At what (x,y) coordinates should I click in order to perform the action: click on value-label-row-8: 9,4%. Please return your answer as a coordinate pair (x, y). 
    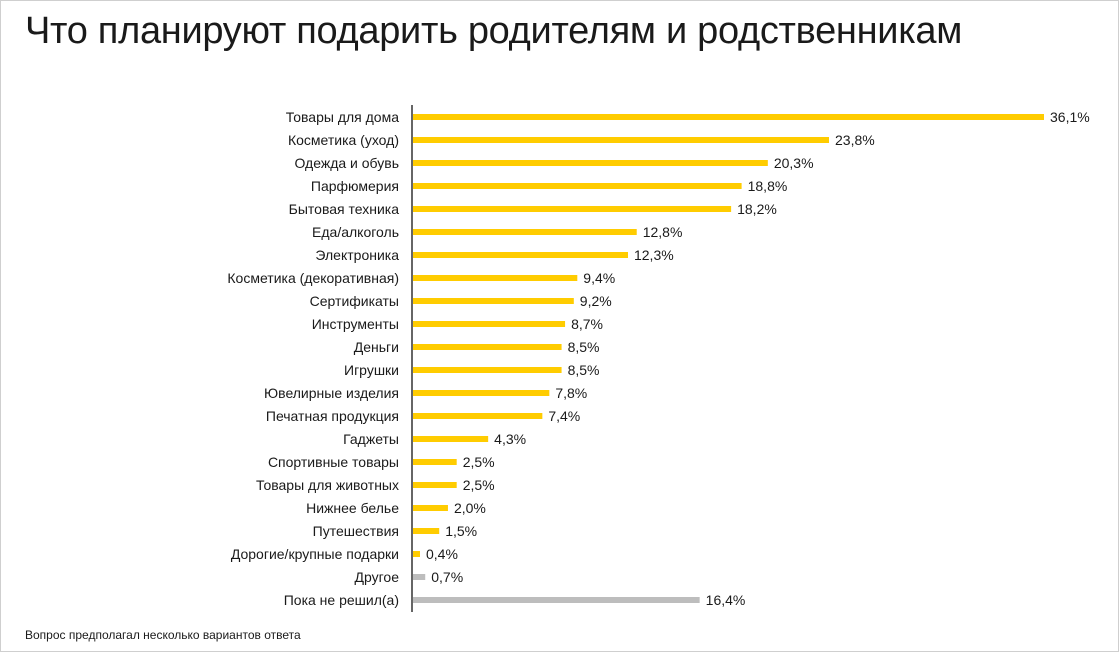
    Looking at the image, I should click on (599, 278).